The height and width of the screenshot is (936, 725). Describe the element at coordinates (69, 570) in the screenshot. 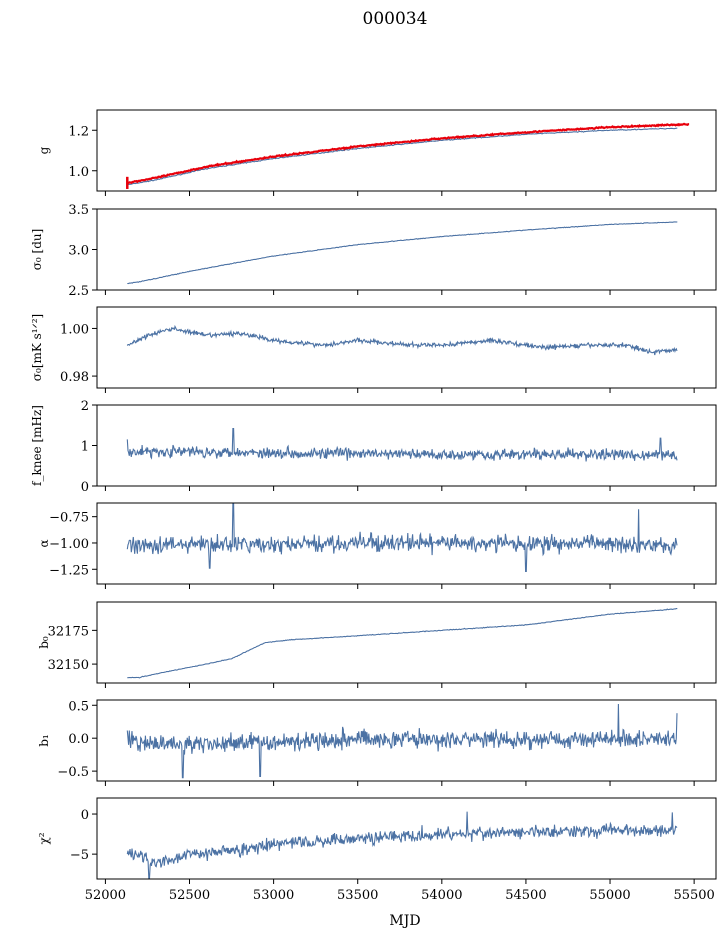

I see `y-tick-label-alpha: −1.25` at that location.